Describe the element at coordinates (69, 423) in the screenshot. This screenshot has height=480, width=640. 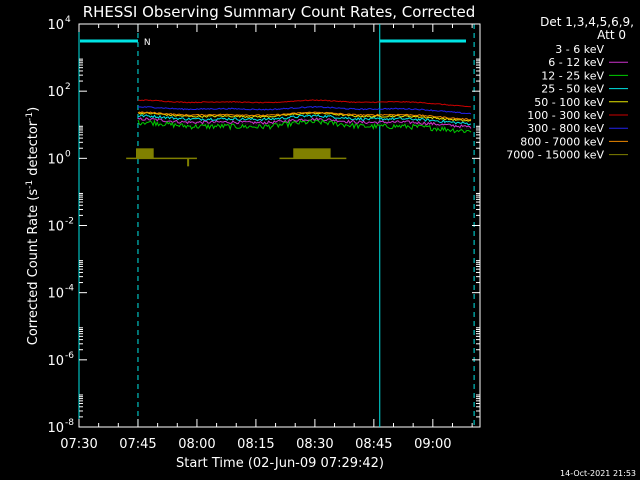
I see `y-tick-exponent-6: -8` at that location.